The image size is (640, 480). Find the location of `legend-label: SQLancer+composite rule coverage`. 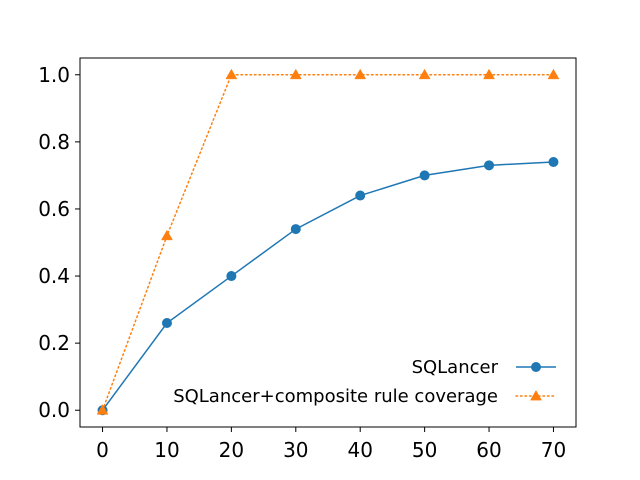

legend-label: SQLancer+composite rule coverage is located at coordinates (335, 396).